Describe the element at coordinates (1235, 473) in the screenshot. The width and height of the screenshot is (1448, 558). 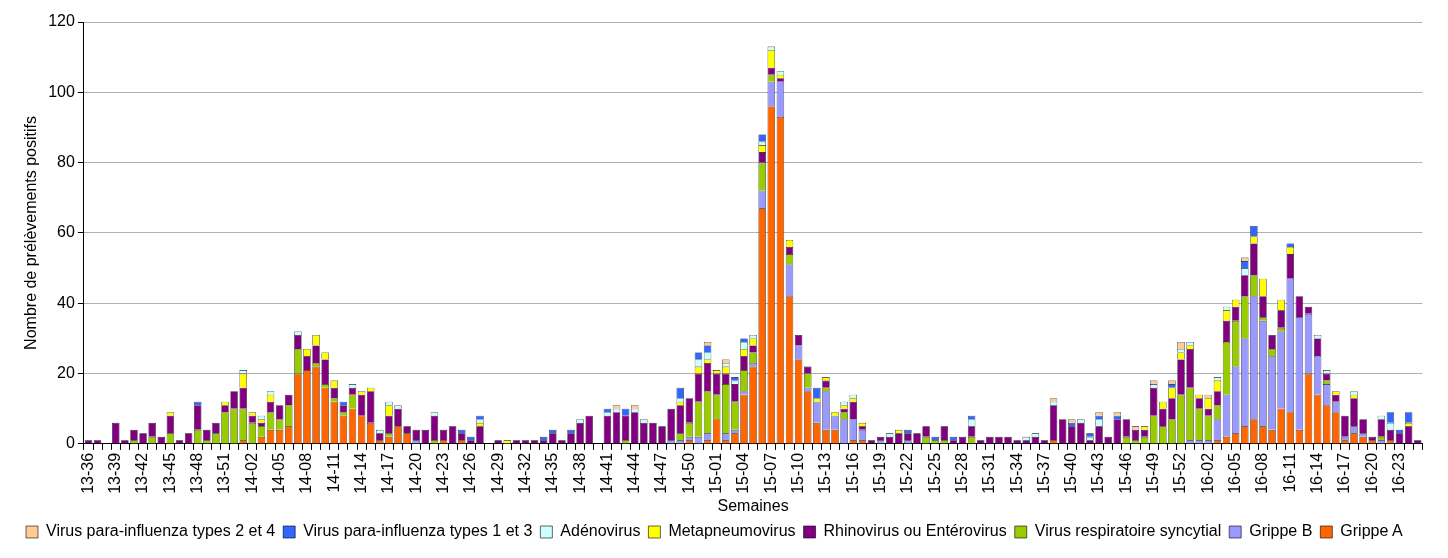
I see `x-tick-label: 16-05` at that location.